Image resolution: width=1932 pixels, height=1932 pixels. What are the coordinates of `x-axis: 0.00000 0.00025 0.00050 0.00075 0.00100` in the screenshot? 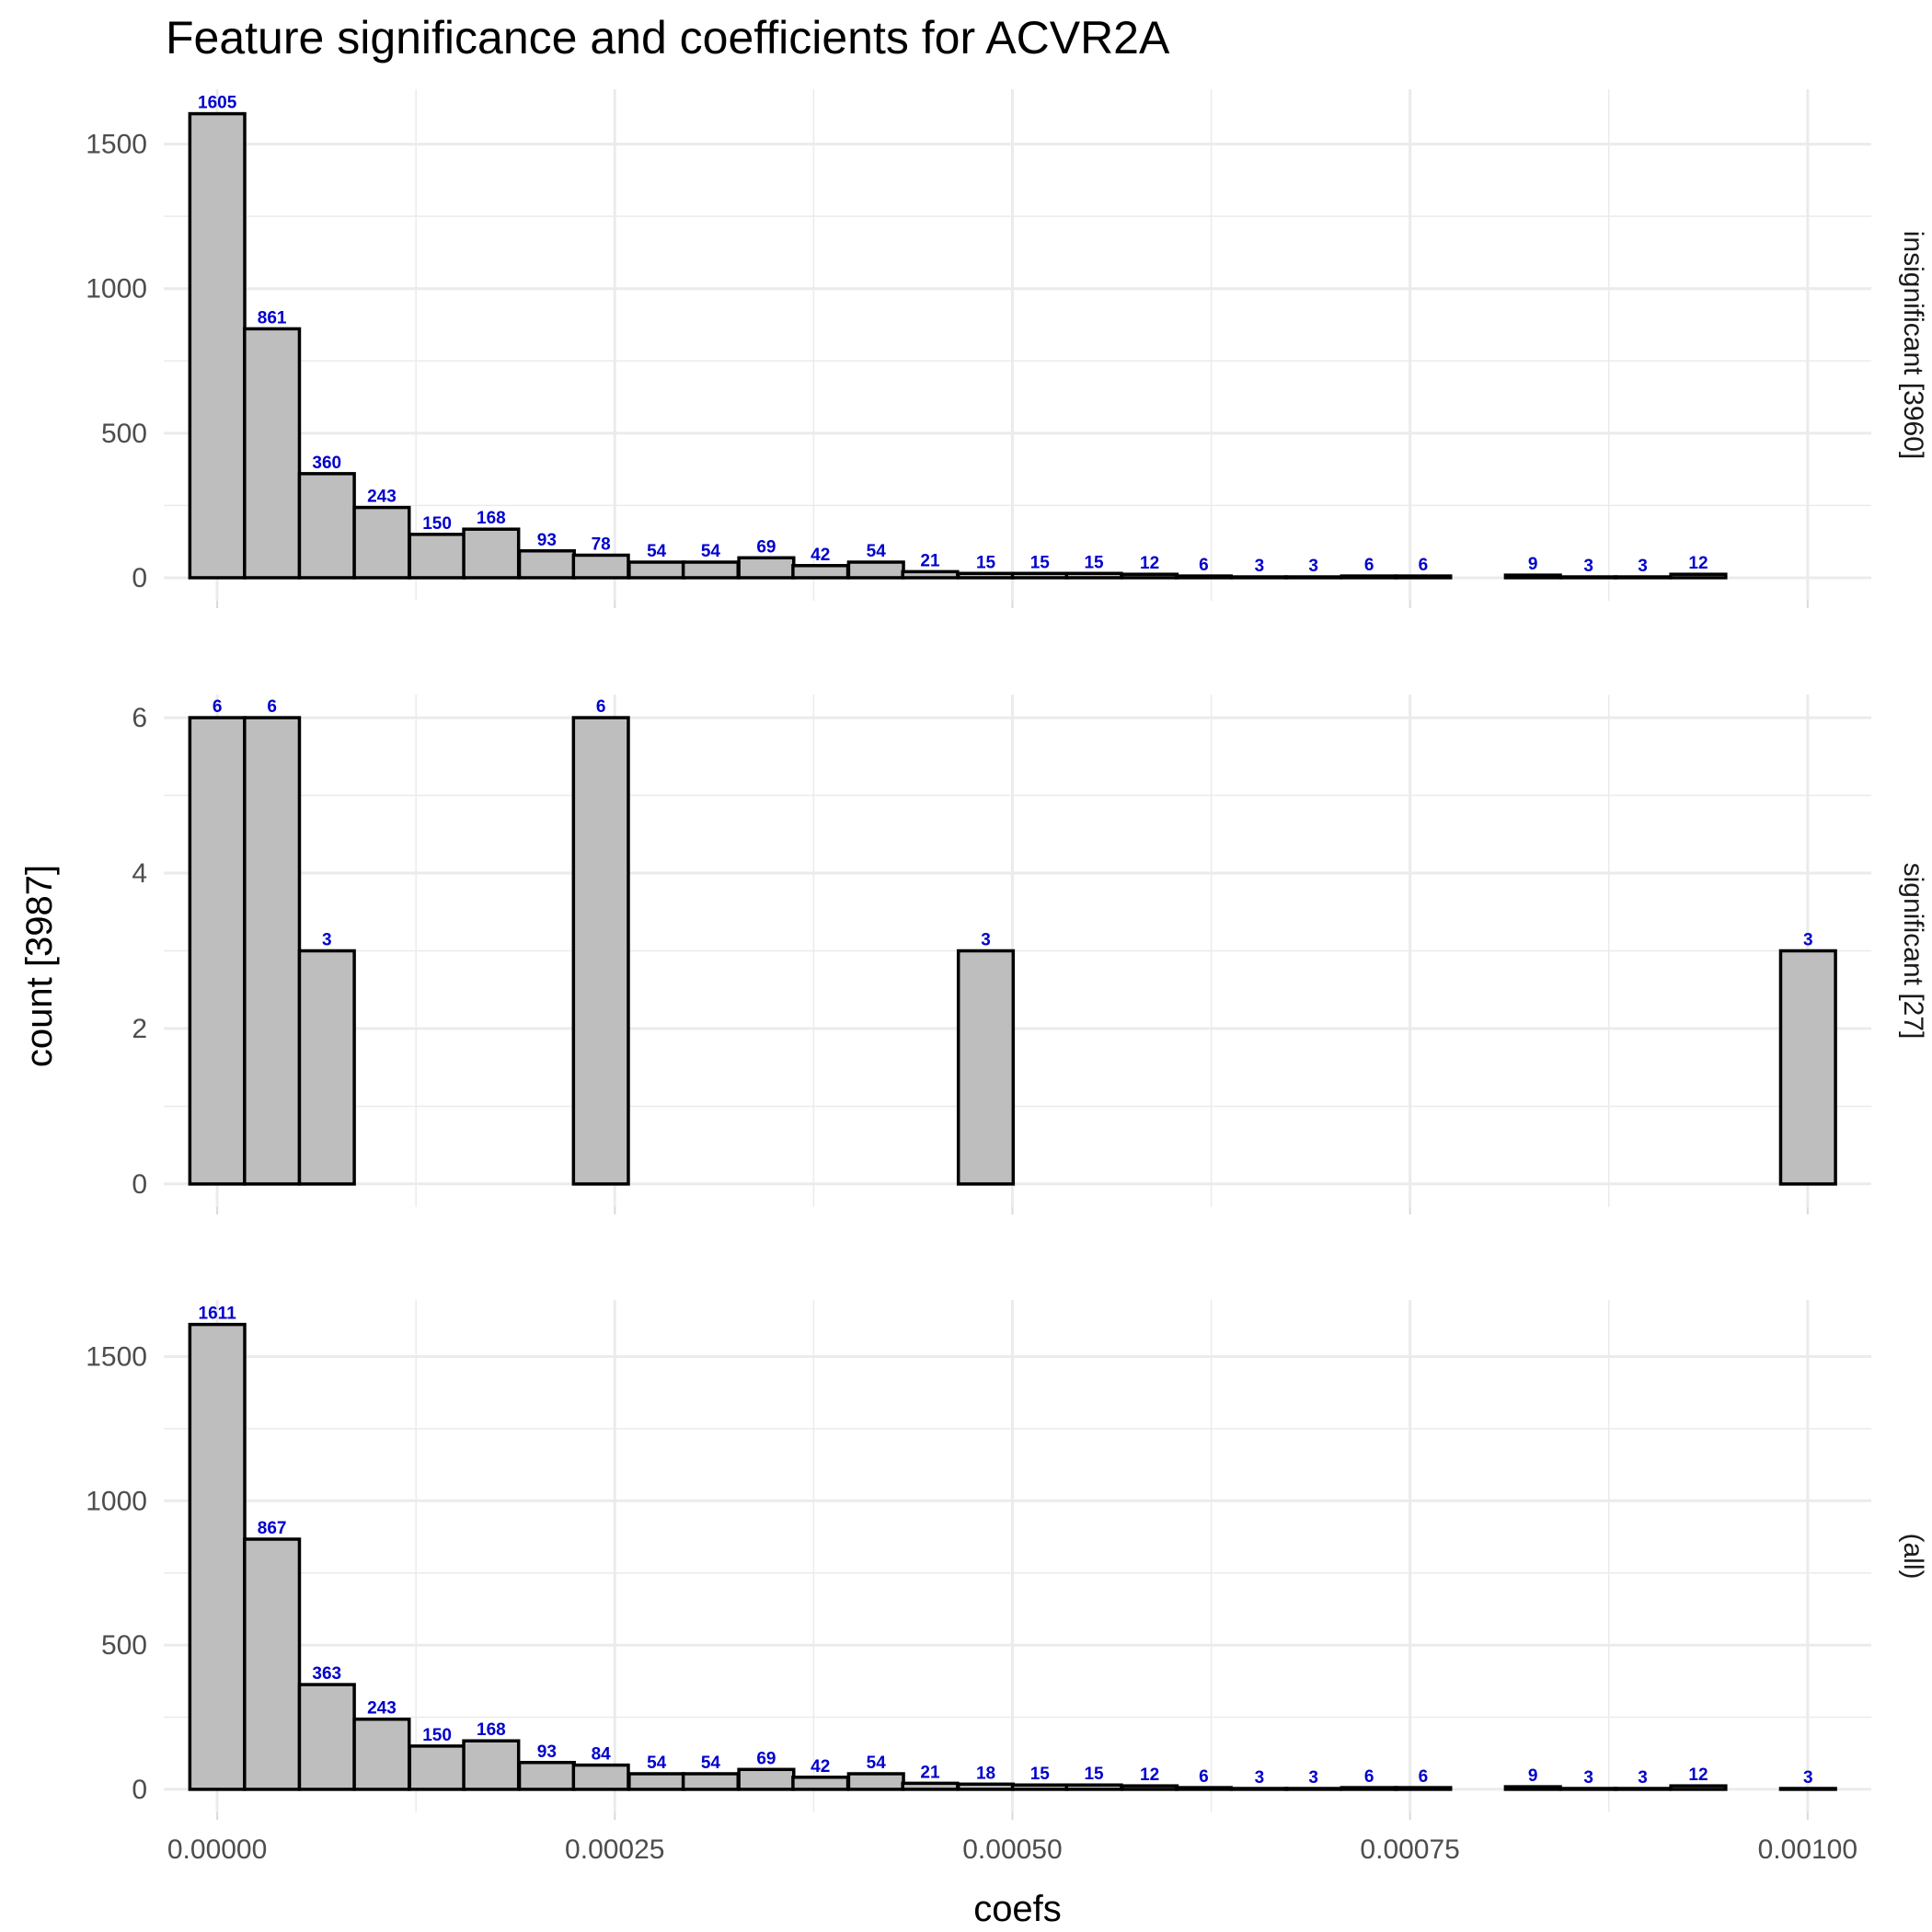 It's located at (1012, 1849).